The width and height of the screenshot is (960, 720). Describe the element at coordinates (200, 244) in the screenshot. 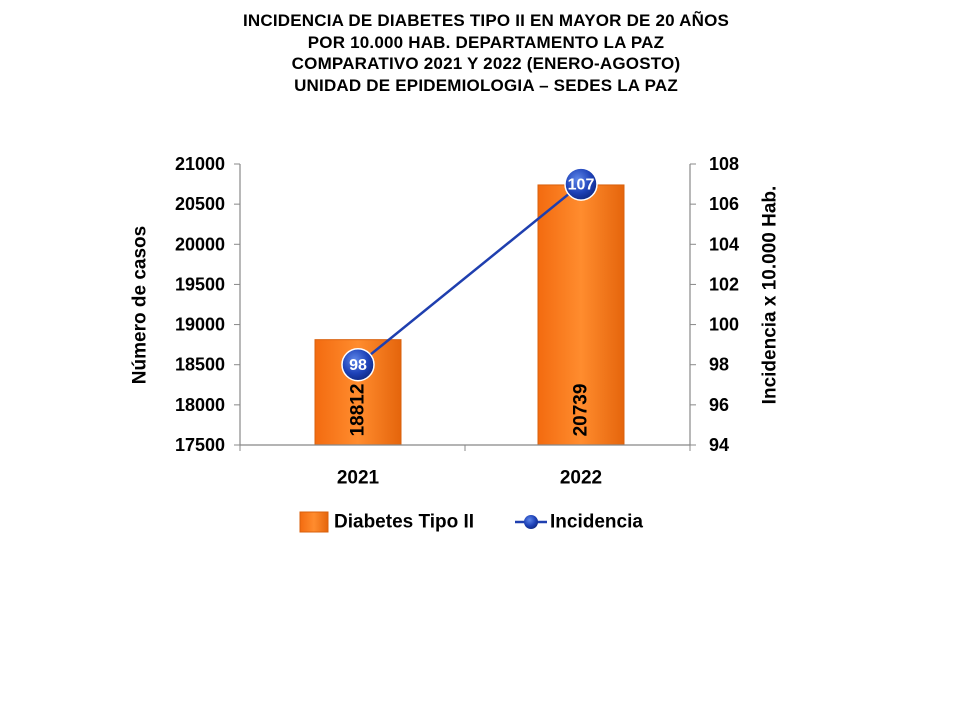

I see `y-tick-label-left: 20000` at that location.